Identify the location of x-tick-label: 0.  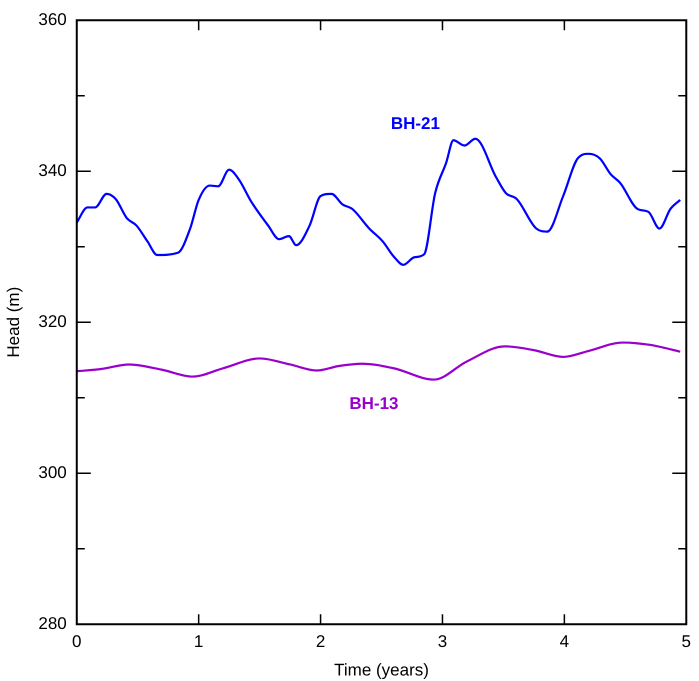
(77, 642).